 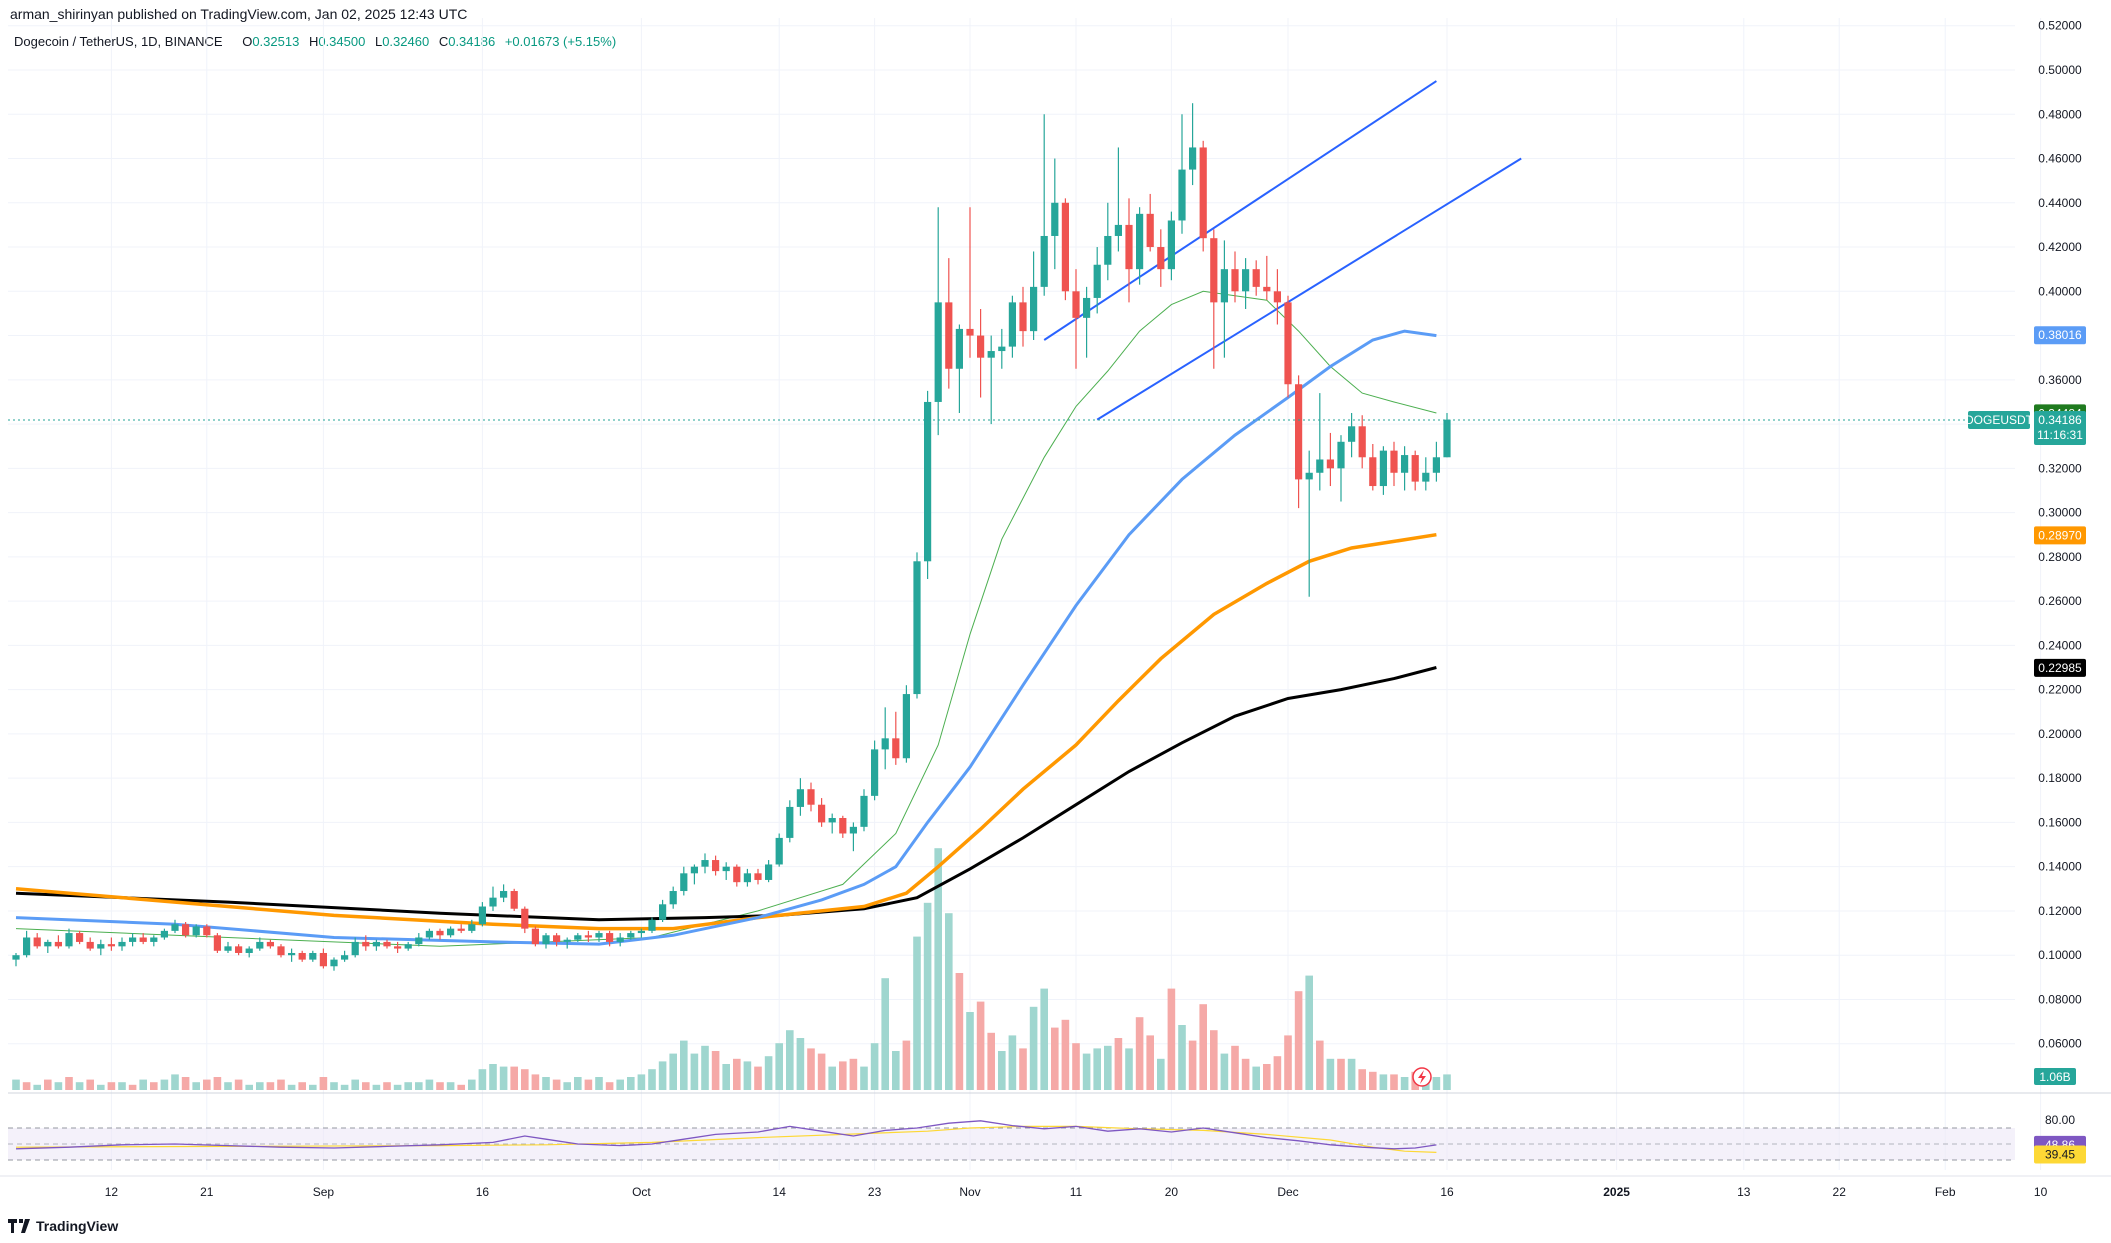 What do you see at coordinates (247, 41) in the screenshot?
I see `open-label: O` at bounding box center [247, 41].